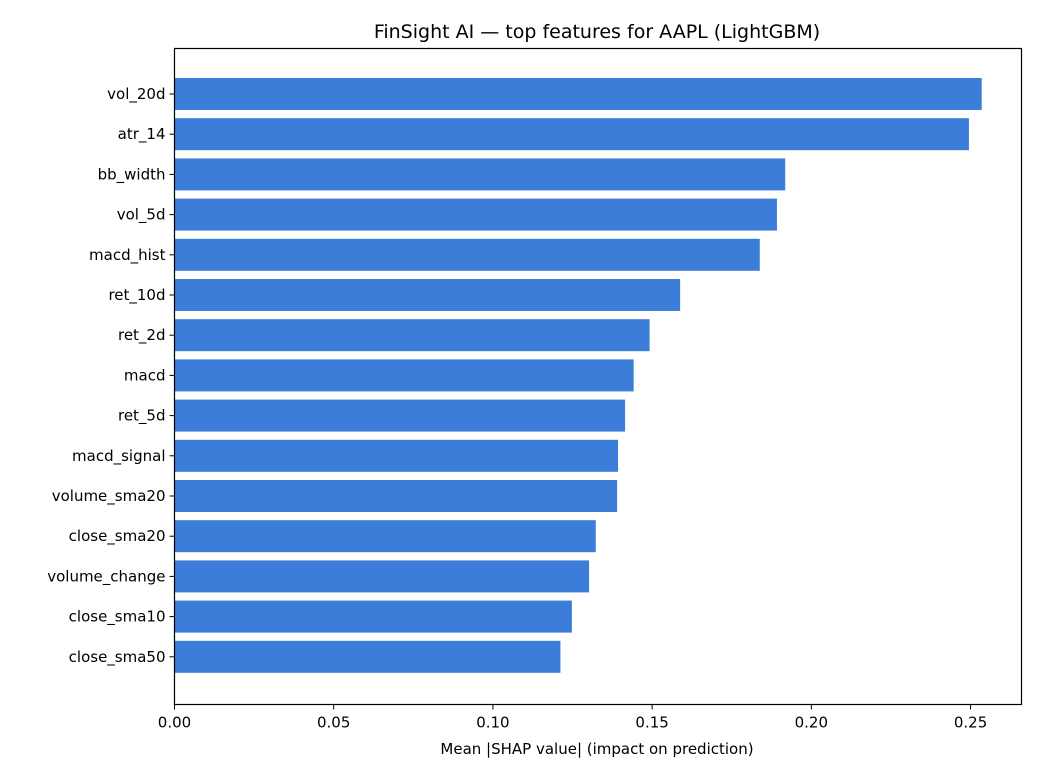 This screenshot has width=1040, height=780. Describe the element at coordinates (427, 295) in the screenshot. I see `bar-ret_10d` at that location.